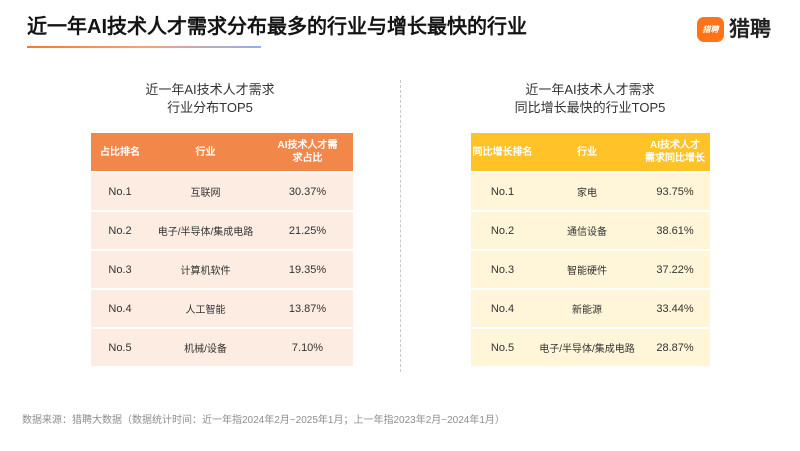 The width and height of the screenshot is (800, 451). I want to click on share-cell: 7.10%, so click(307, 347).